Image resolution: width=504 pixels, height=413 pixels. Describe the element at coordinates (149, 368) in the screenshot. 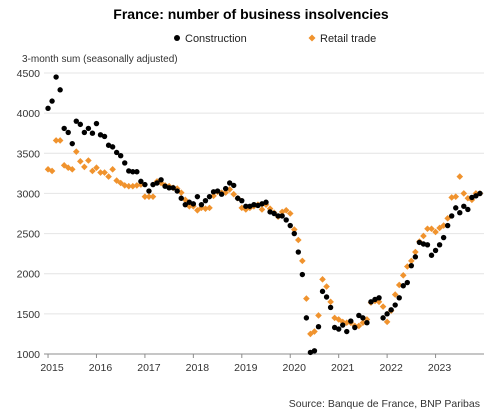

I see `x-tick-label: 2017` at that location.